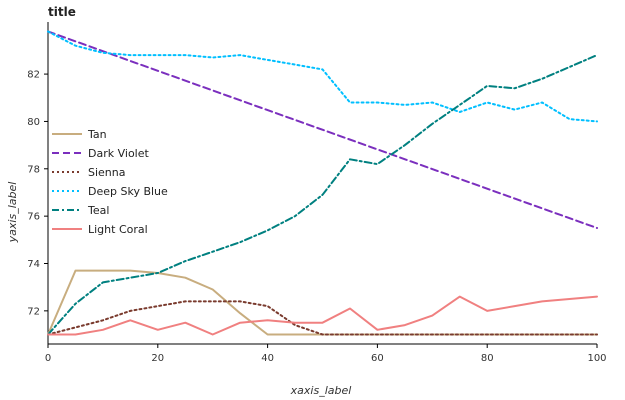  Describe the element at coordinates (33, 217) in the screenshot. I see `y-tick-label: 76` at that location.